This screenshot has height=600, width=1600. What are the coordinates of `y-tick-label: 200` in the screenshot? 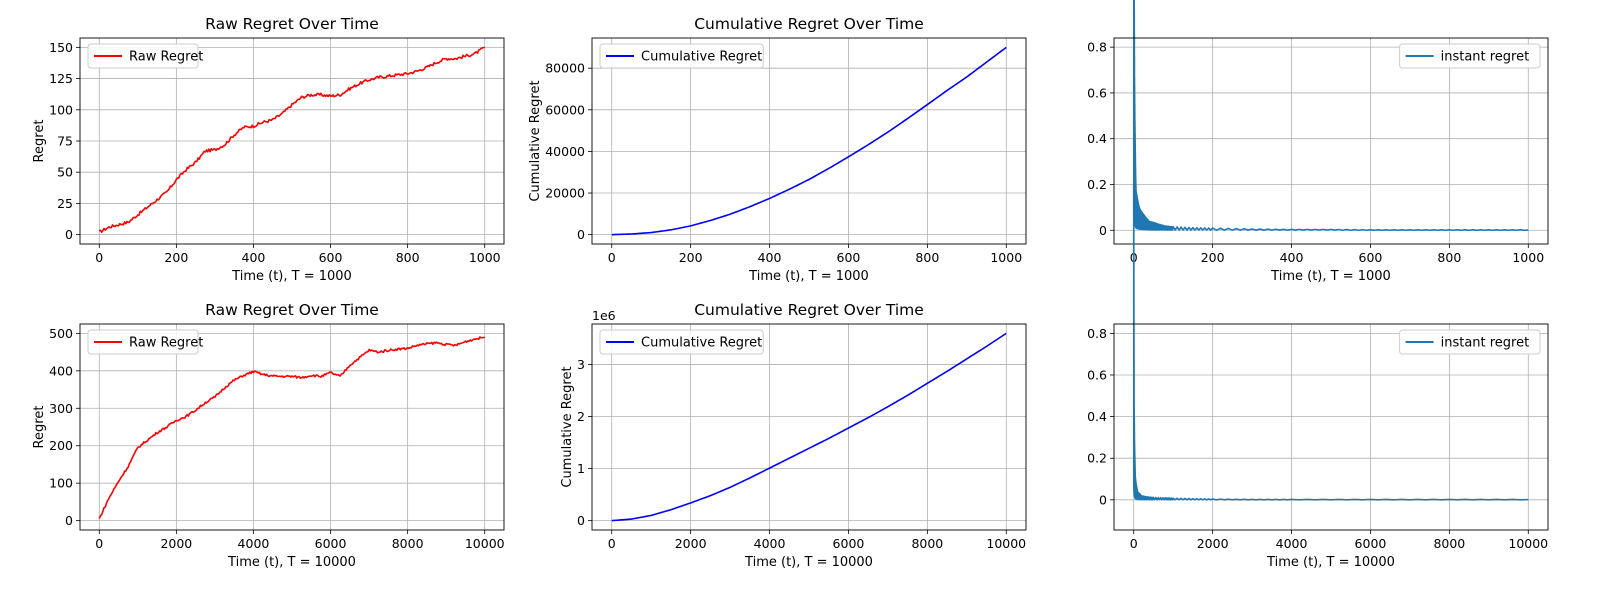 It's located at (61, 445).